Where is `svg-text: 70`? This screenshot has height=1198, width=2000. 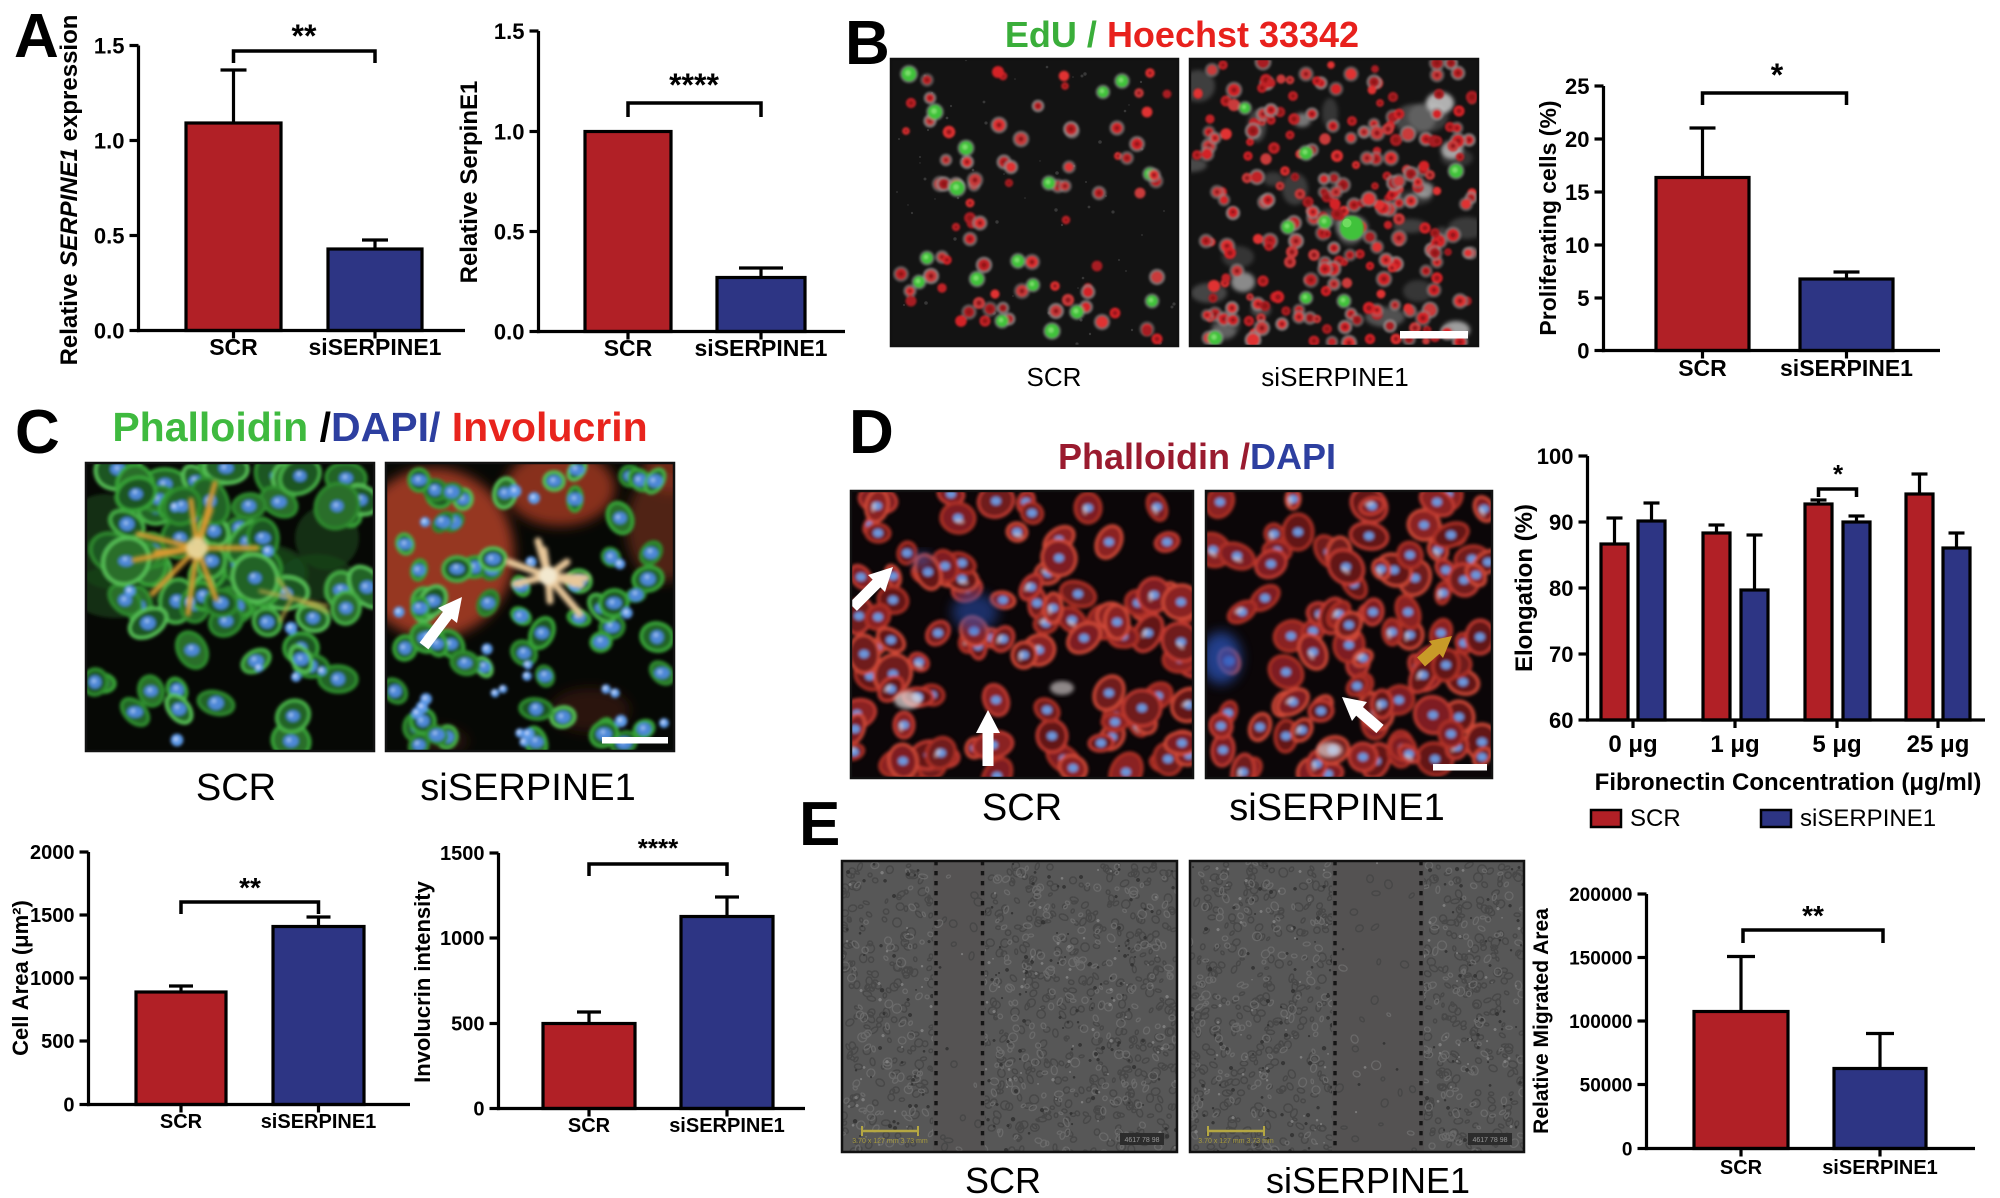
svg-text: 70 is located at coordinates (1561, 654).